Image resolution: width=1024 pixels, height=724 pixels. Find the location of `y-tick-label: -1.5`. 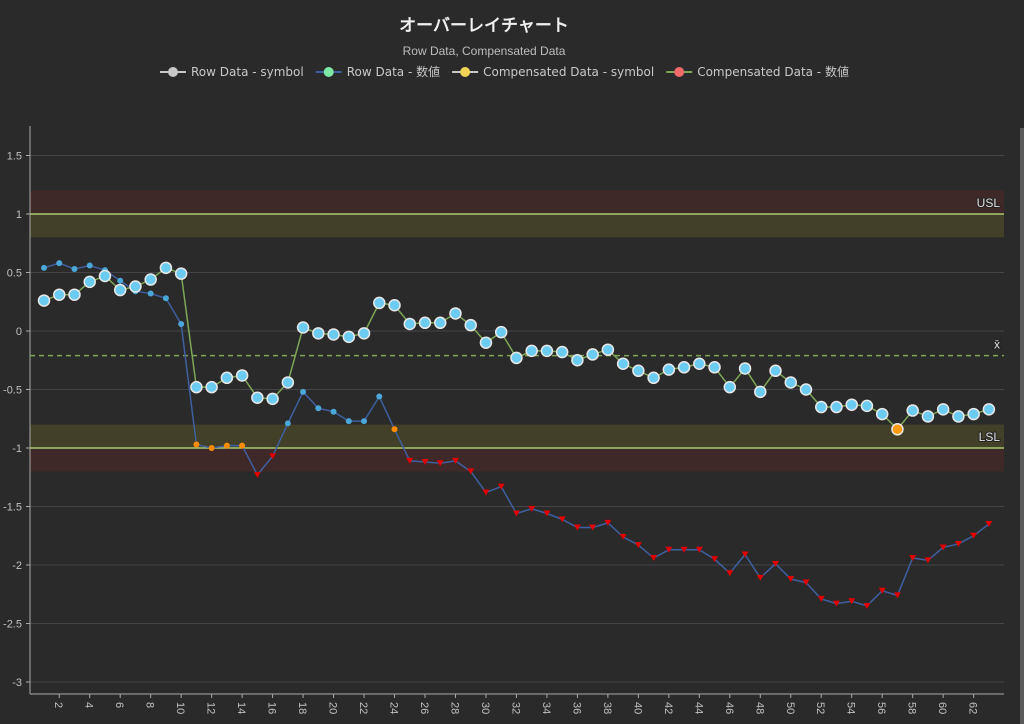

y-tick-label: -1.5 is located at coordinates (12, 508).